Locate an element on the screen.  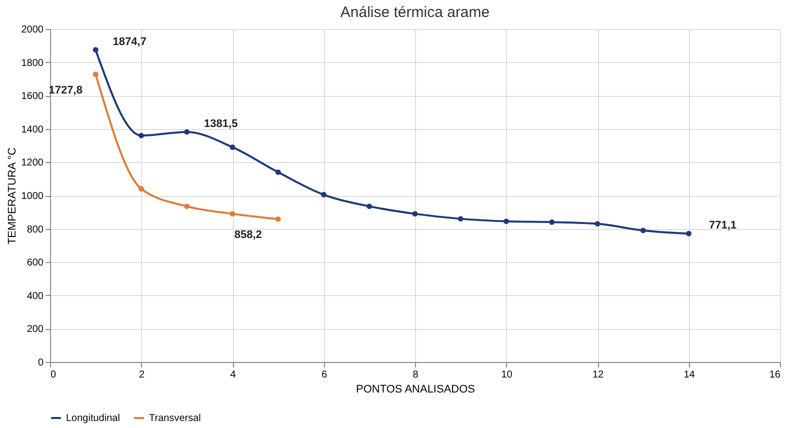
y-tick-label: 1800 is located at coordinates (32, 63).